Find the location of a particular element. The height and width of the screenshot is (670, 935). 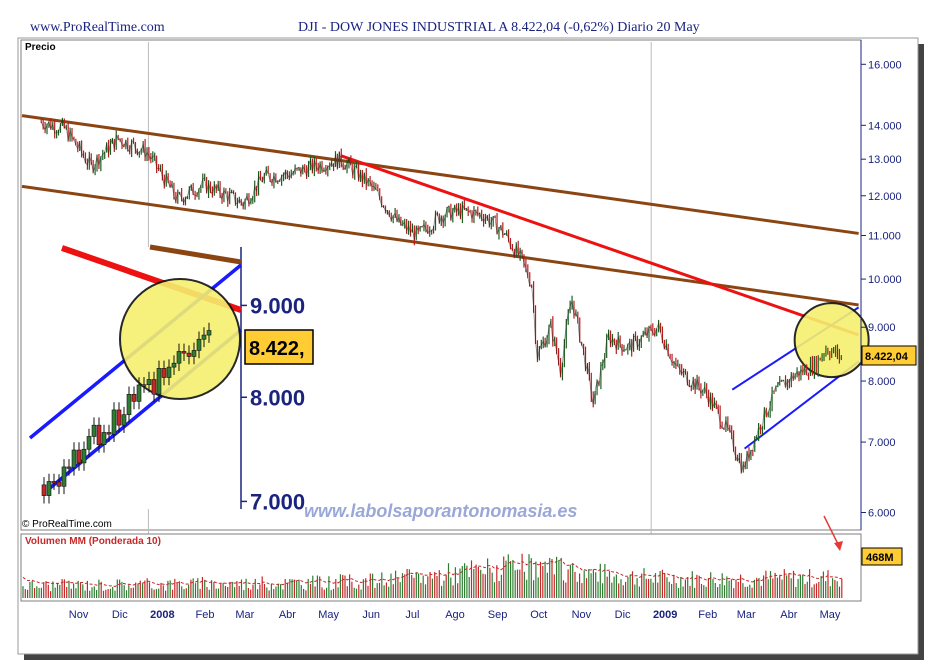

price-tick-label: 16.000 is located at coordinates (885, 65).